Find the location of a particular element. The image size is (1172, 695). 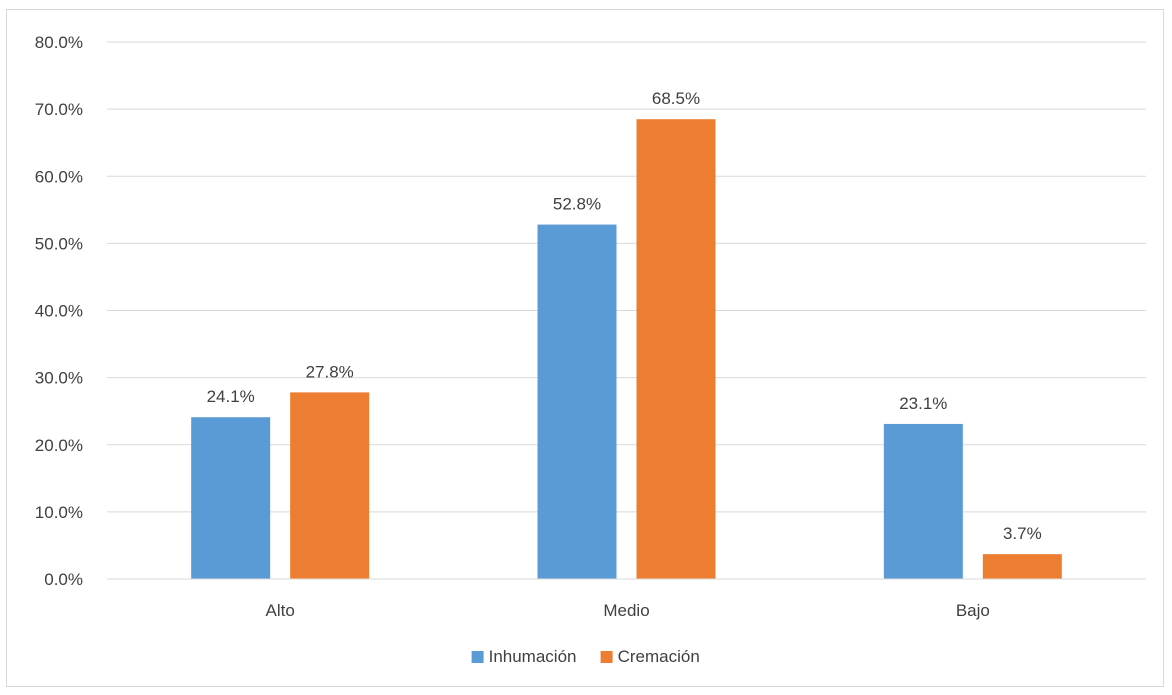

x-category-label: Alto is located at coordinates (280, 610).